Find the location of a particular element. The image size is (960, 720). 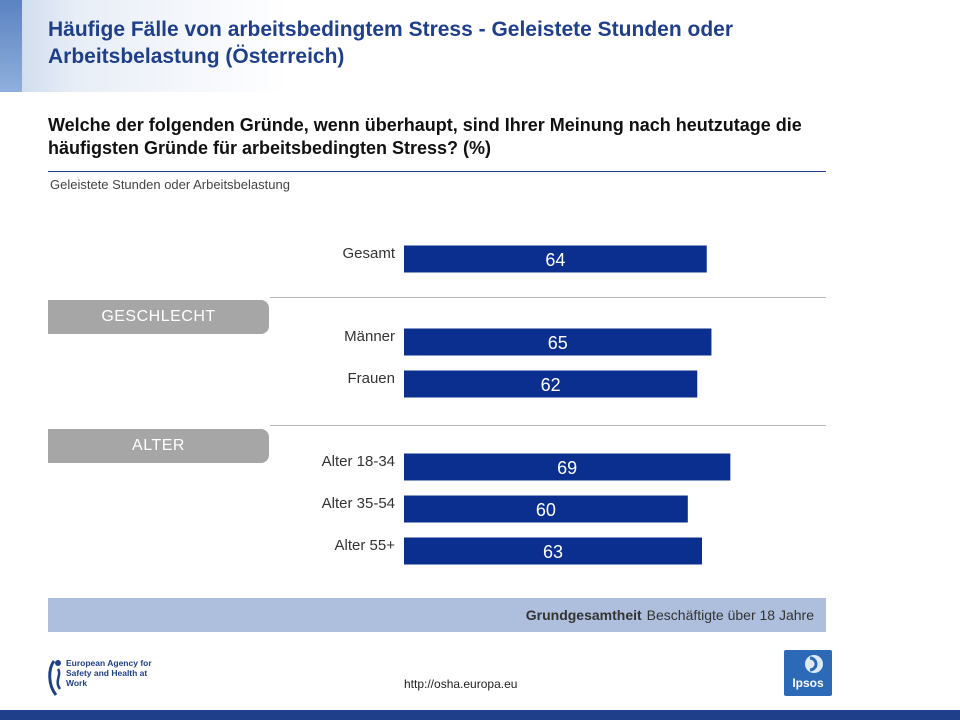

group-separator-gender is located at coordinates (548, 297).